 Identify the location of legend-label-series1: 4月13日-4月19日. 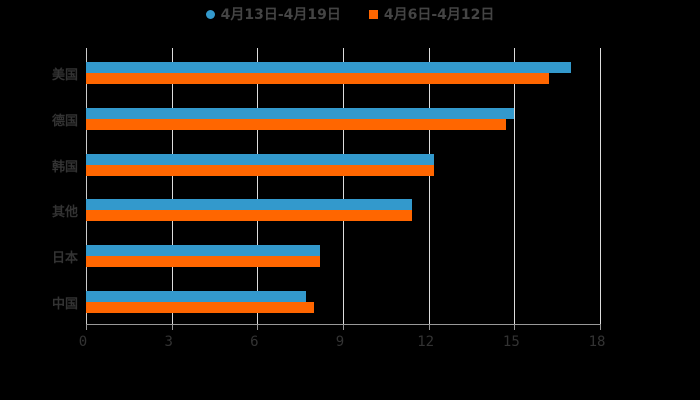
(280, 15).